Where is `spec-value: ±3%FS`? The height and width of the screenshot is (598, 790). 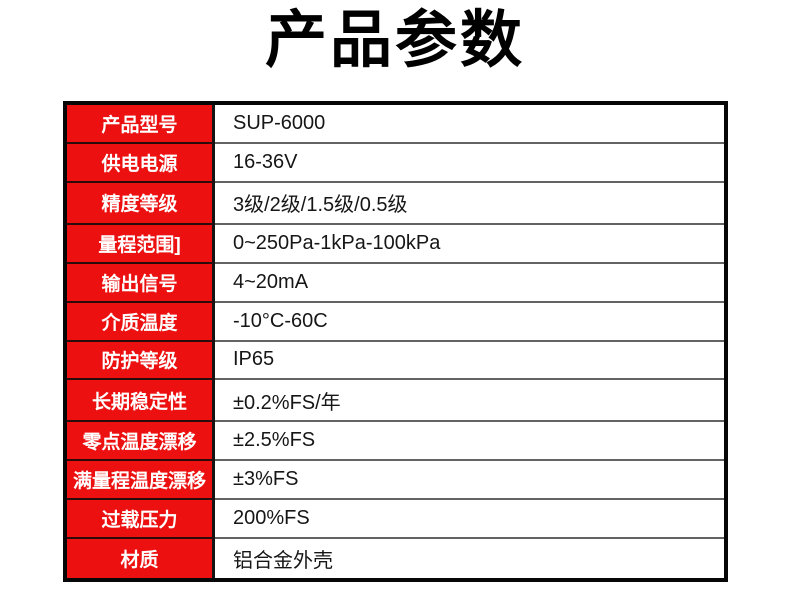
spec-value: ±3%FS is located at coordinates (469, 481).